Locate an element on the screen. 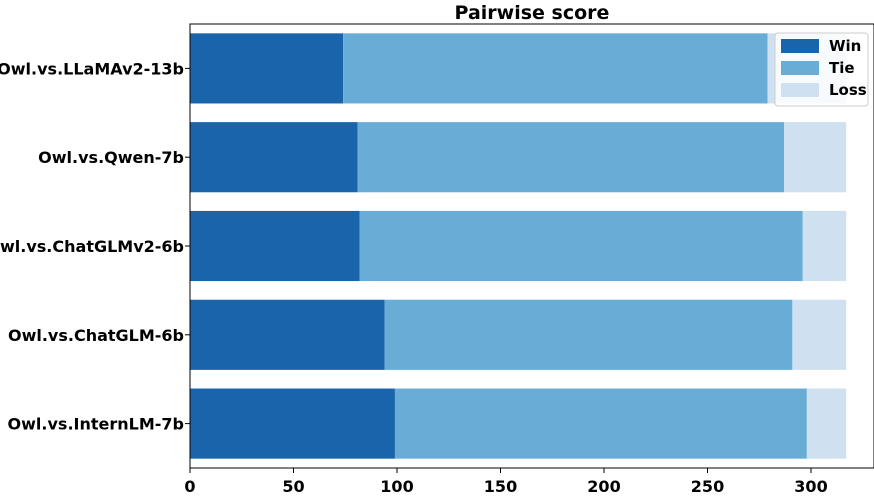 The image size is (874, 498). legend-swatch-tie is located at coordinates (800, 68).